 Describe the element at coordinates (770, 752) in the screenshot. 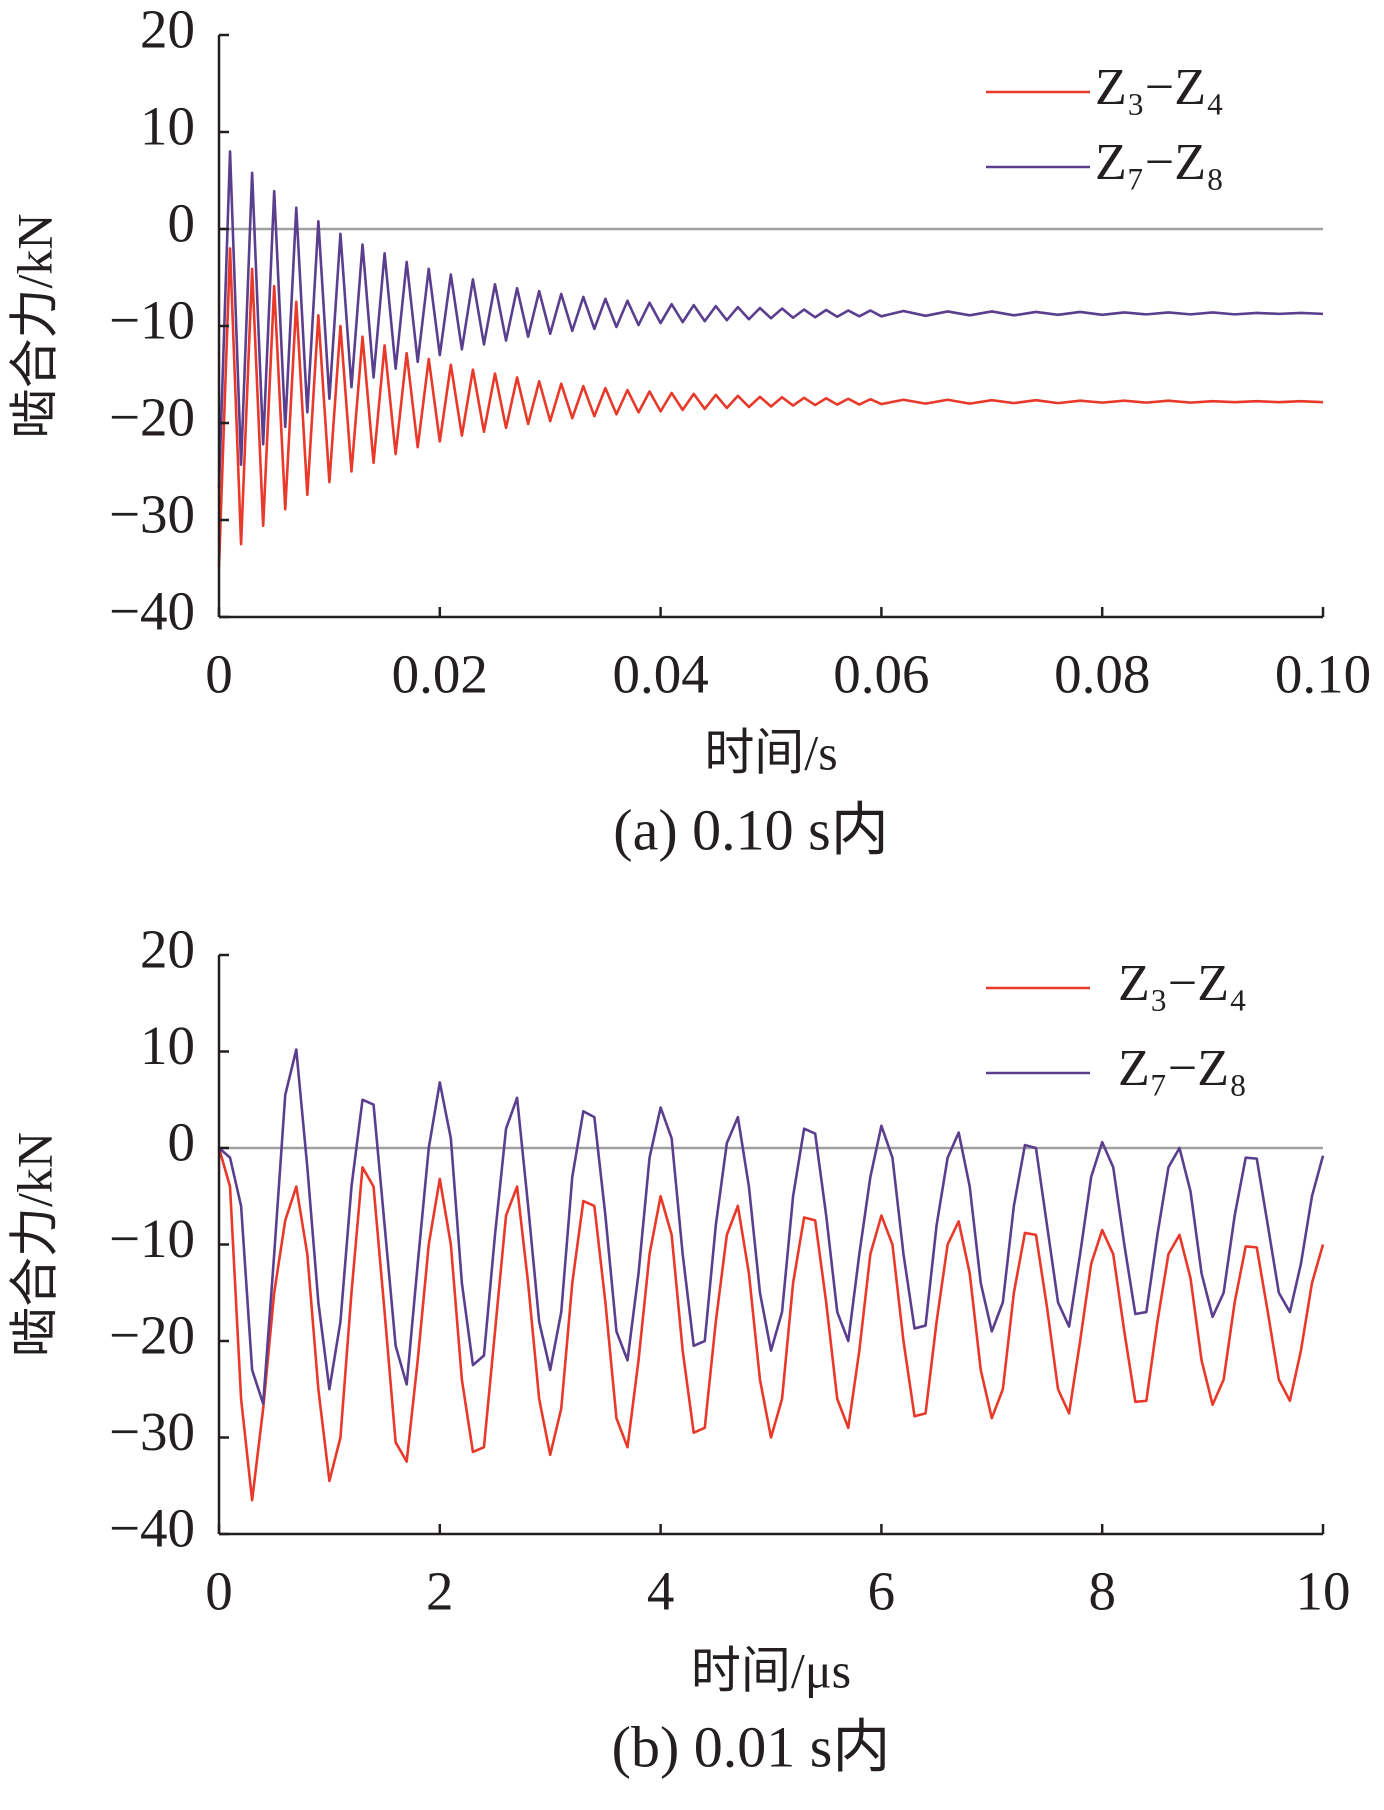

I see `x-axis-label: 时间/s` at that location.